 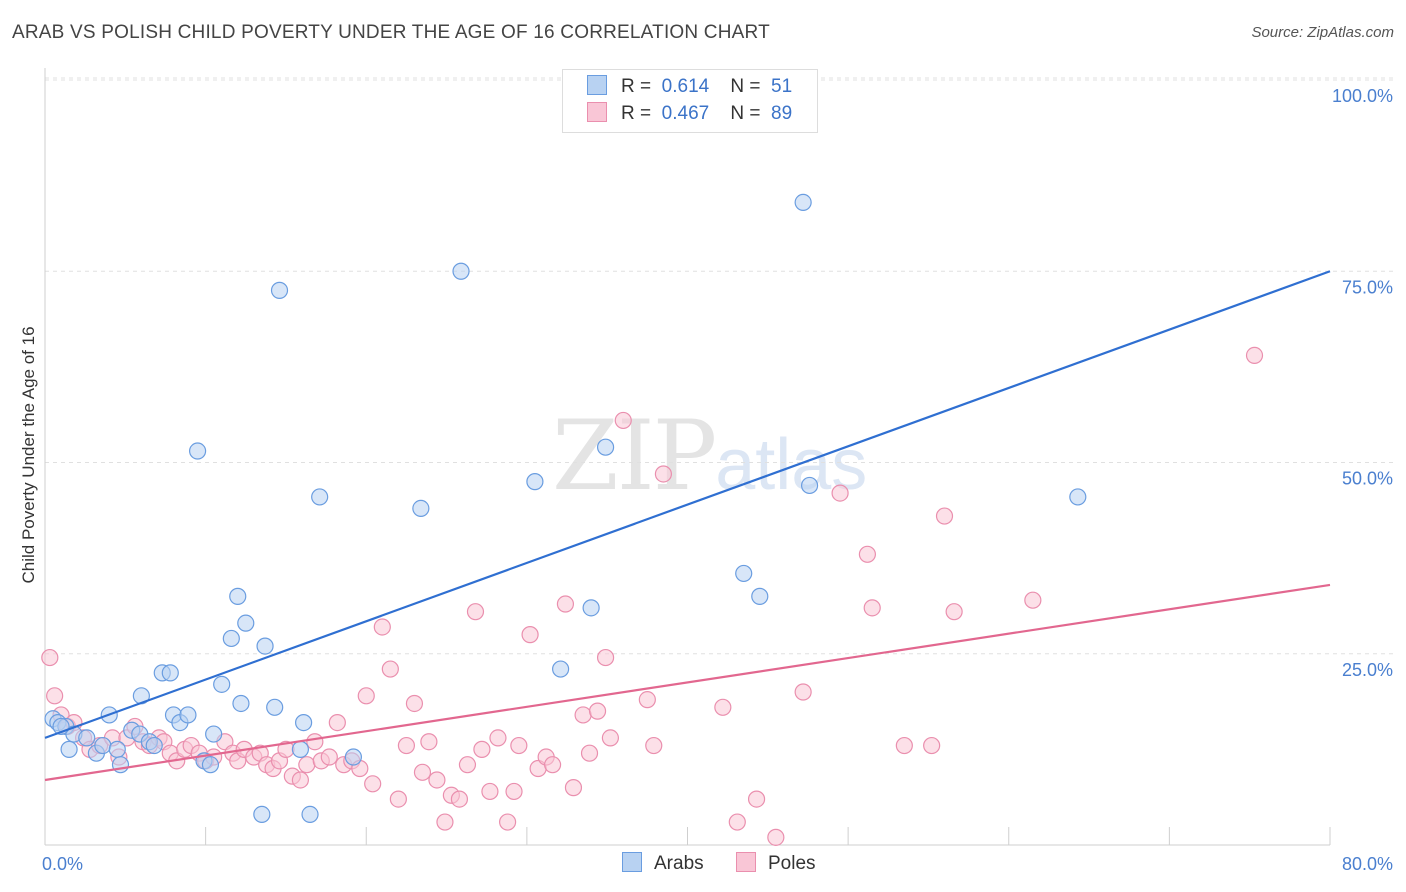 I want to click on source-label: Source: ZipAtlas.com, so click(x=1322, y=32).